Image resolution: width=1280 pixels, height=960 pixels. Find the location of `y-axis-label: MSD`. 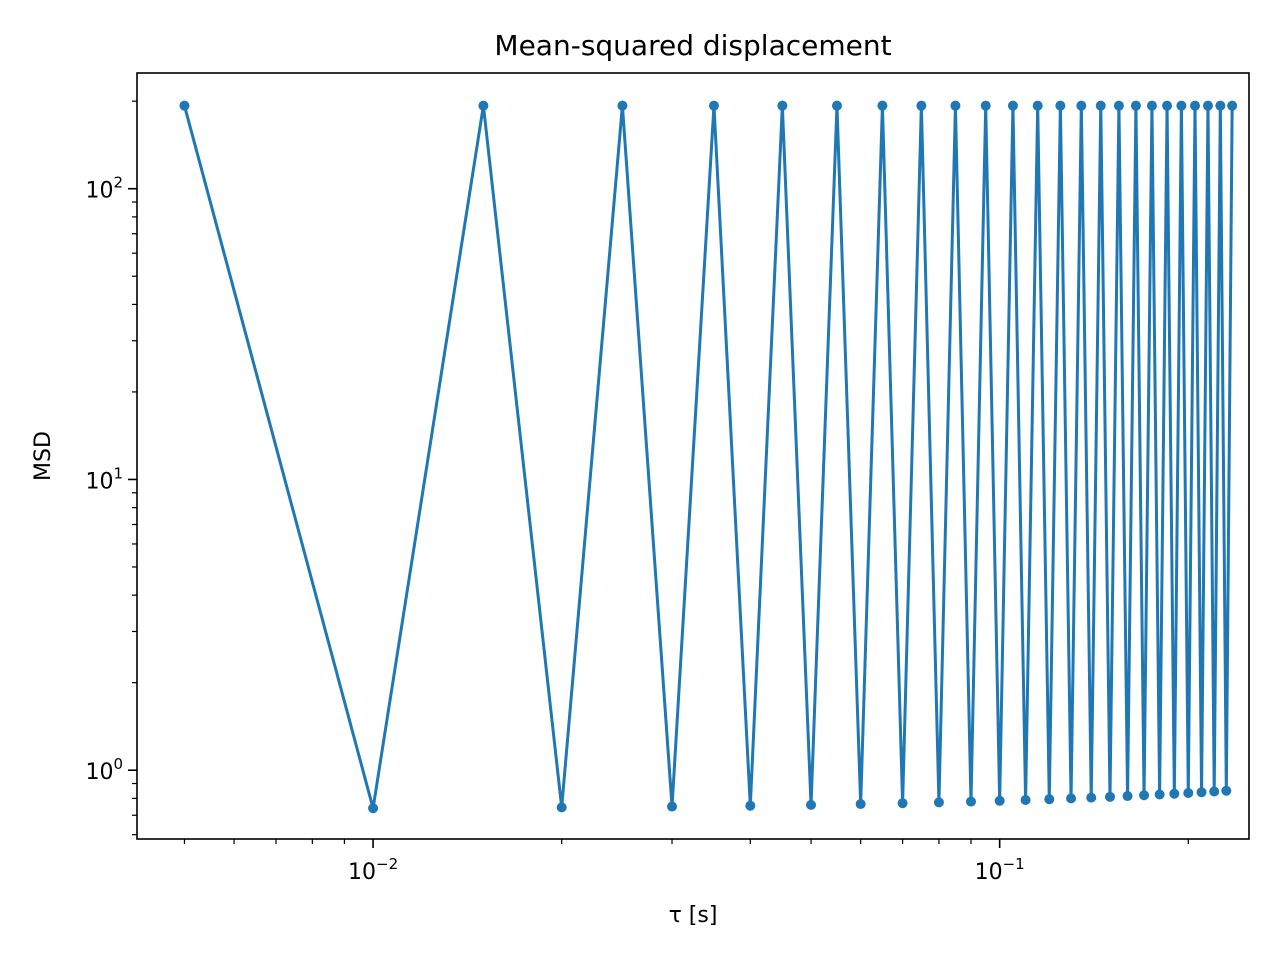

y-axis-label: MSD is located at coordinates (43, 456).